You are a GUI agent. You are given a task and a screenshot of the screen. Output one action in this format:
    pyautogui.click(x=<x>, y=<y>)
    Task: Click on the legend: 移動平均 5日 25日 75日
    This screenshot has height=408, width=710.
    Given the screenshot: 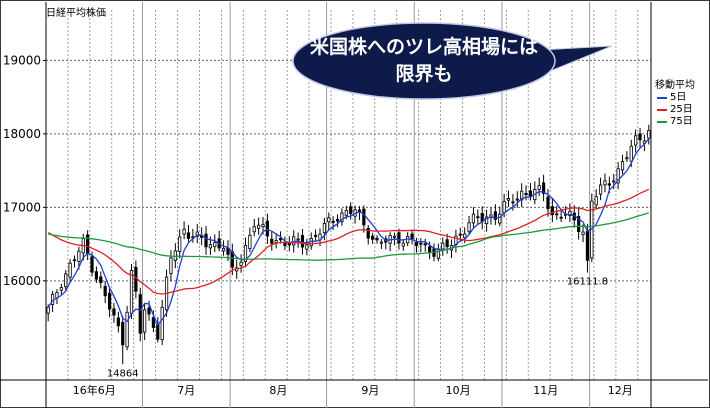 What is the action you would take?
    pyautogui.click(x=682, y=104)
    